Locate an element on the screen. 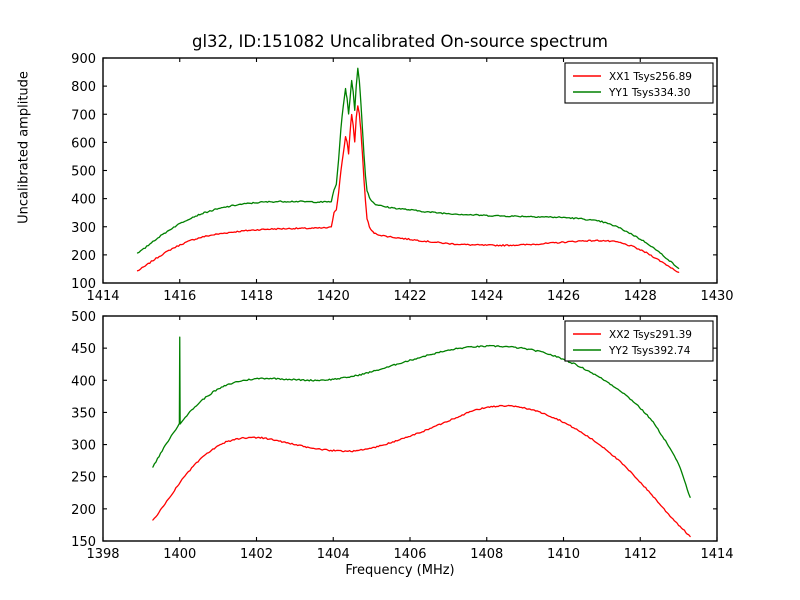  x-tick-label-top-4: 1422 is located at coordinates (409, 296).